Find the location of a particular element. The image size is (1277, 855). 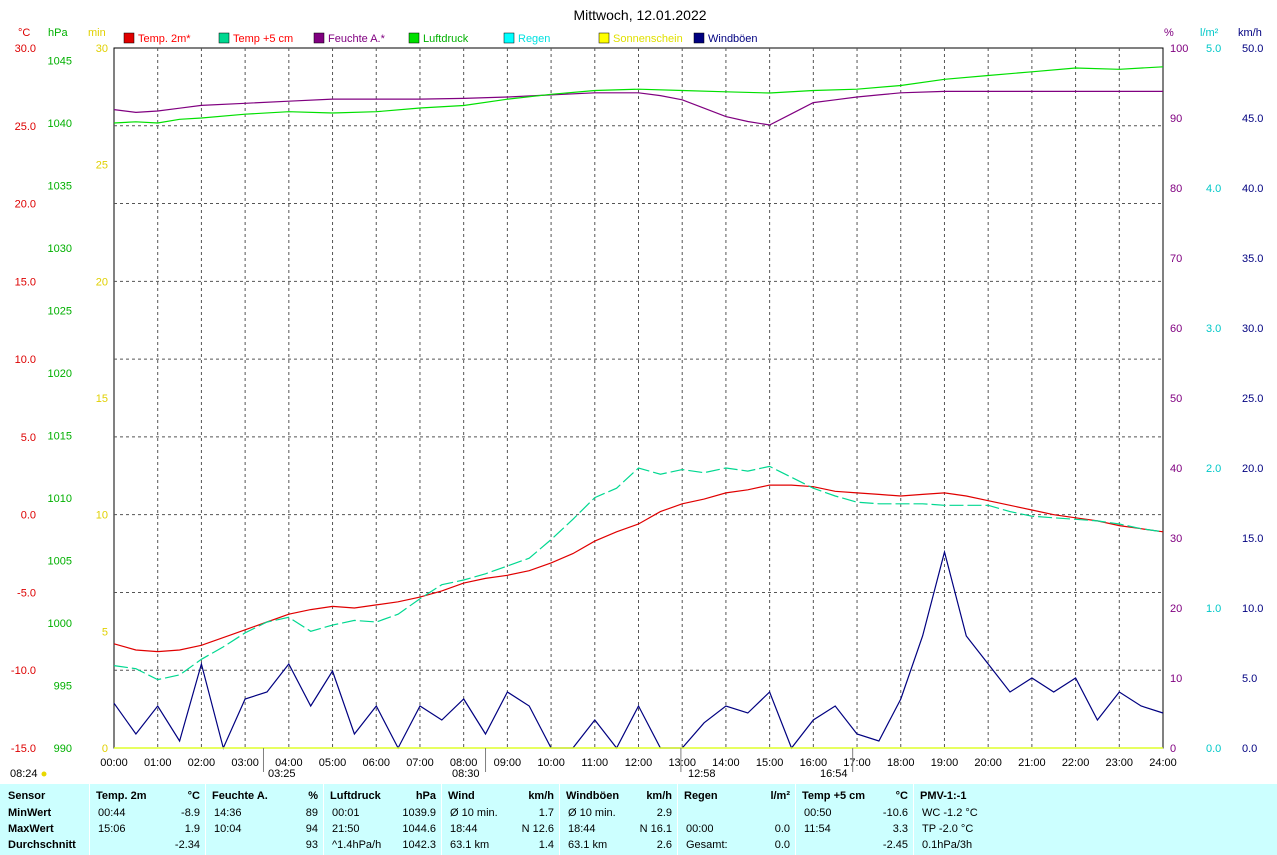

stats-column: Temp +5 cm °C 00:50 -10.6 11:54 3.3 -2.45 is located at coordinates (854, 819).